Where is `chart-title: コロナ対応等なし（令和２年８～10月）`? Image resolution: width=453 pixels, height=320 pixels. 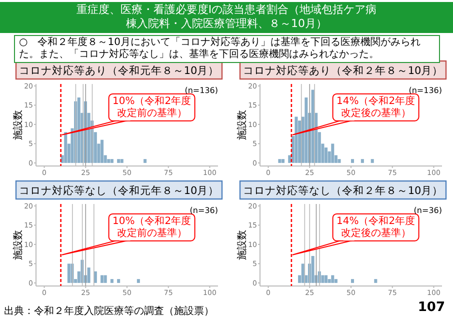
chart-title: コロナ対応等なし（令和２年８～10月） is located at coordinates (343, 190).